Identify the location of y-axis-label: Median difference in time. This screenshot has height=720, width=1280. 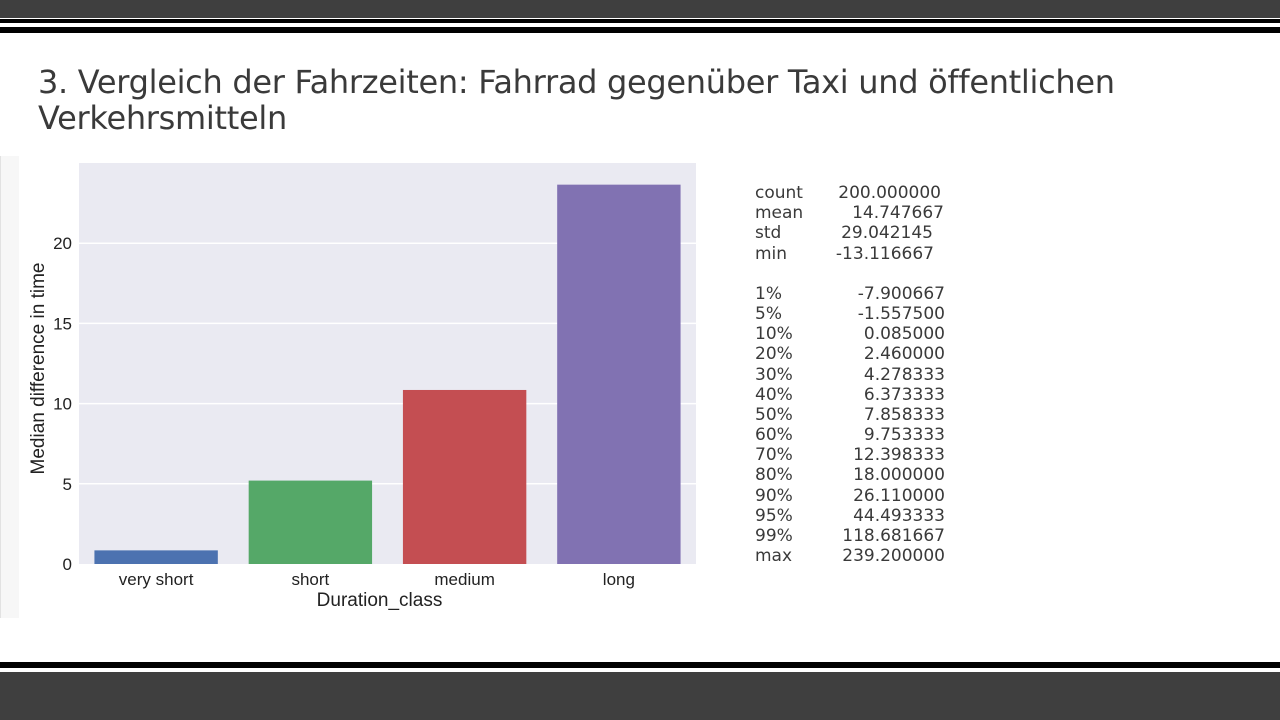
(38, 369).